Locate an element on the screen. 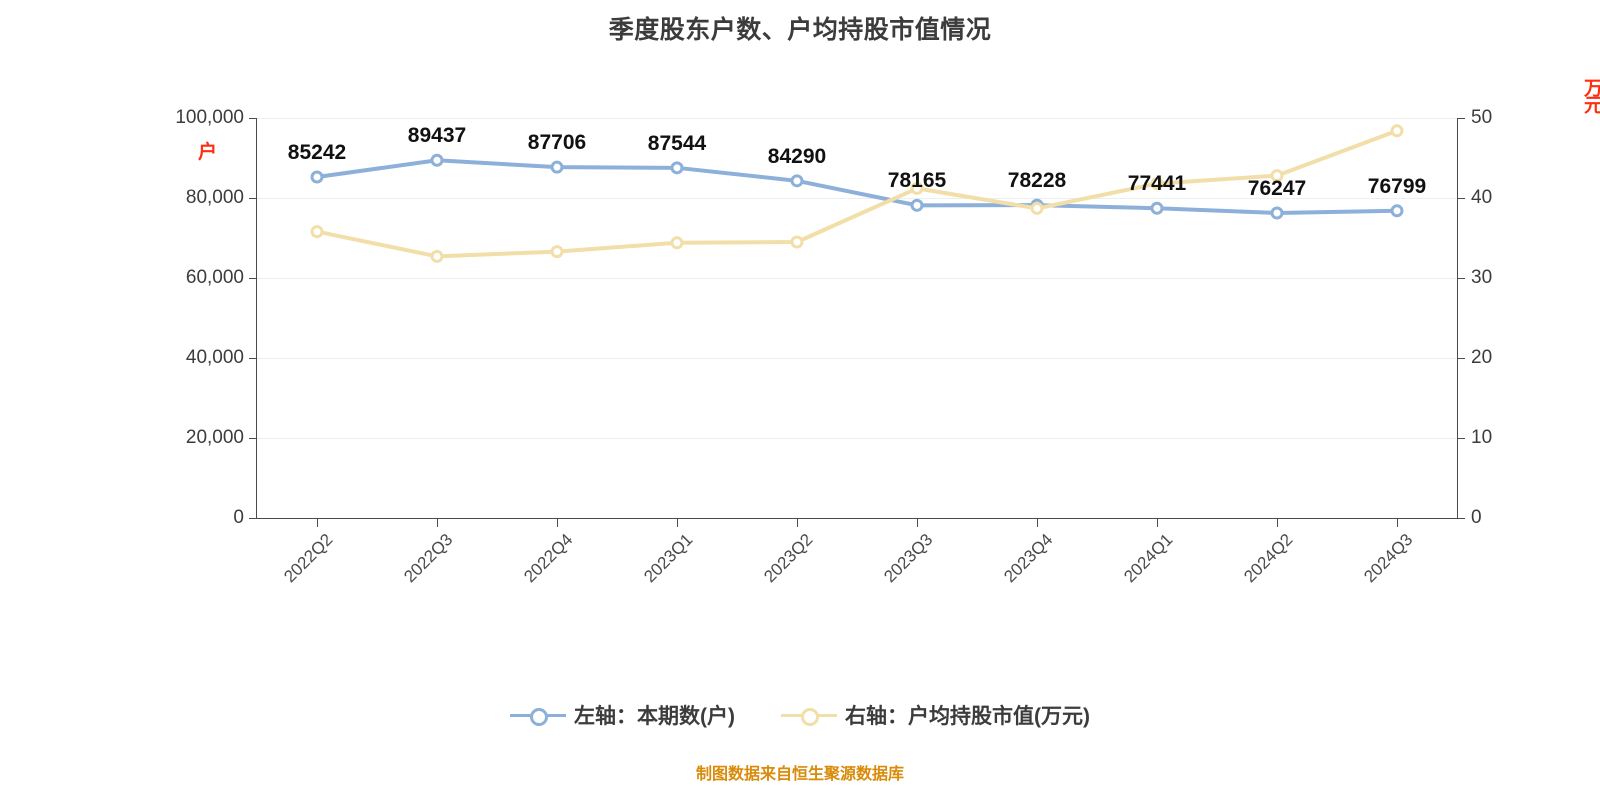  right-axis-tick-label: 20 is located at coordinates (1482, 357).